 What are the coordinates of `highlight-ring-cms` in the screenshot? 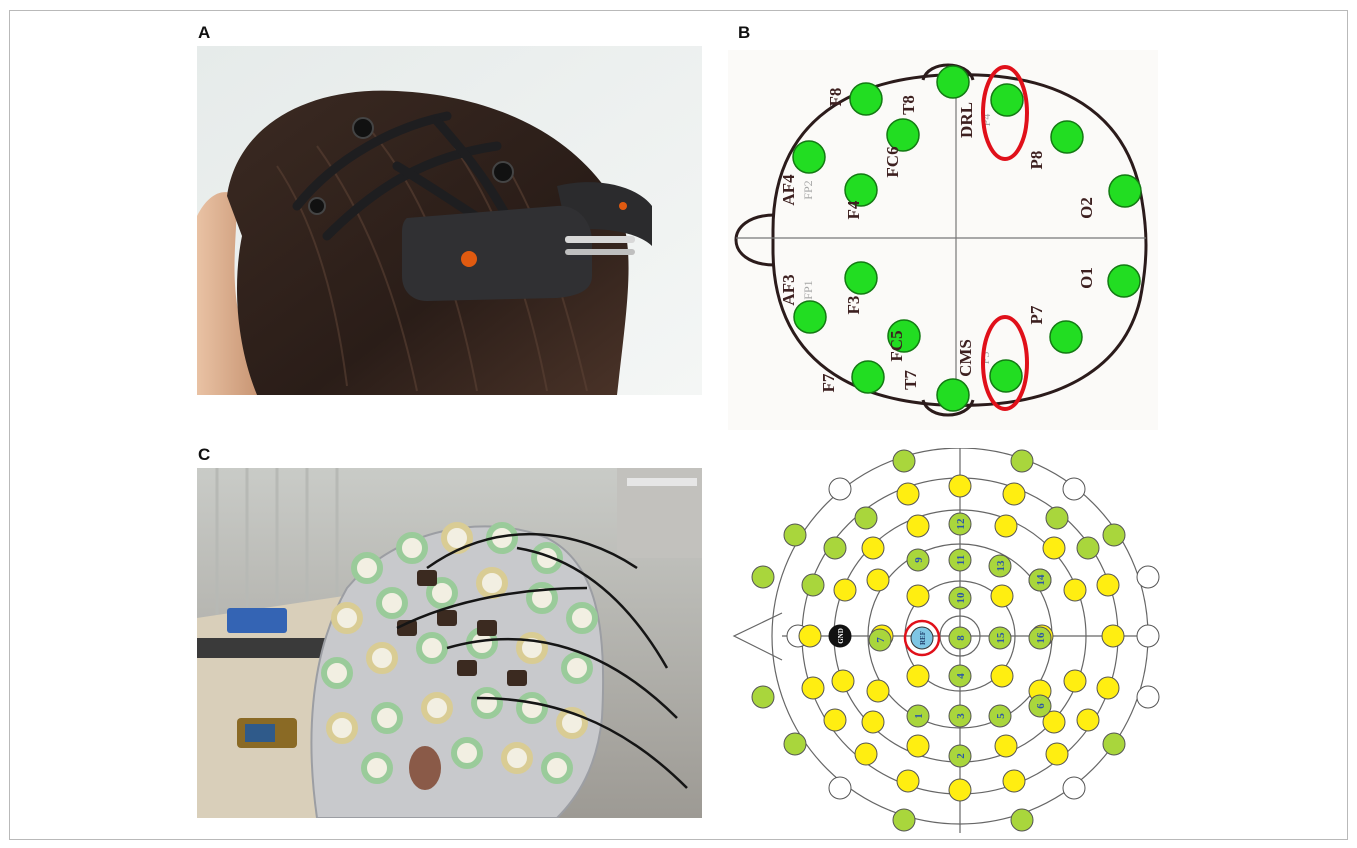 It's located at (1005, 363).